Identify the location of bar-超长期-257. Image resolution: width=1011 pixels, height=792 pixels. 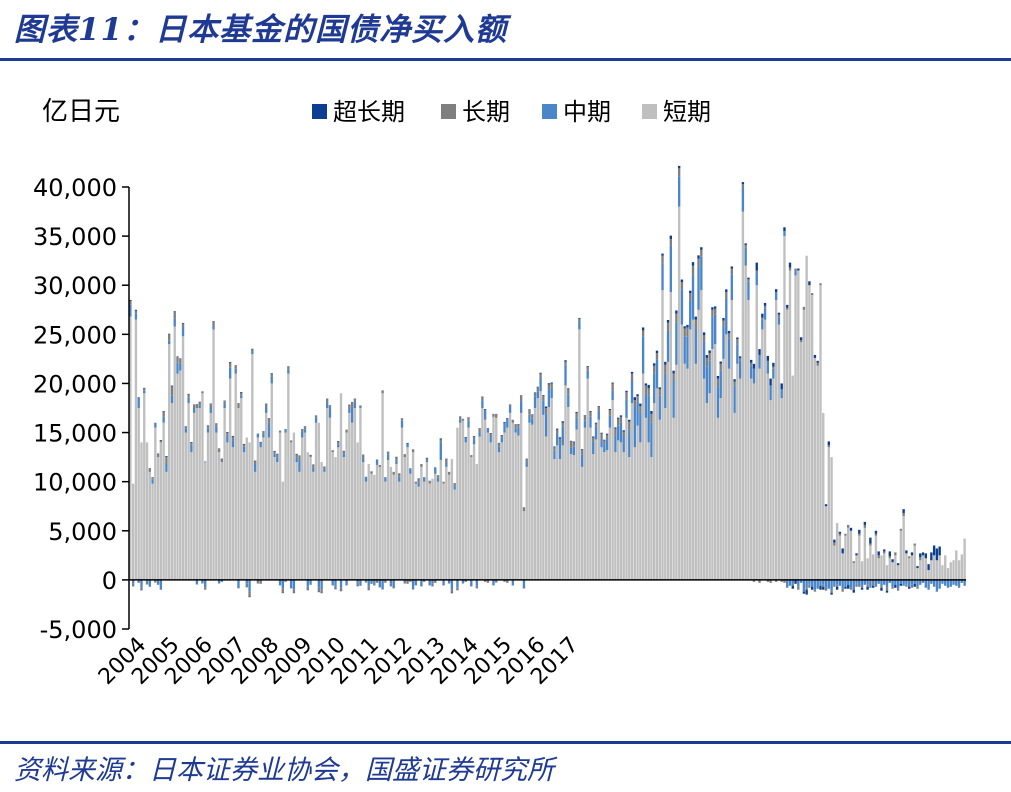
(842, 551).